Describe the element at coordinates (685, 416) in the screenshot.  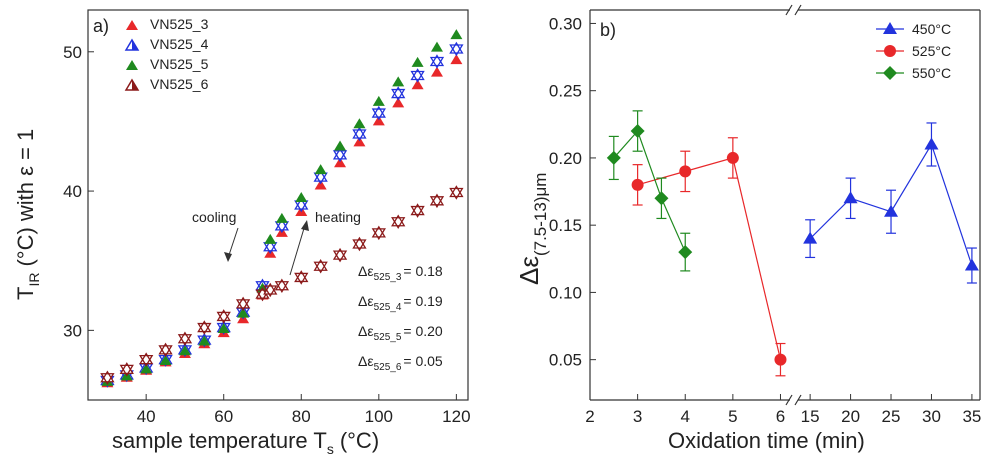
I see `panel-b-x-tick-label: 4` at that location.